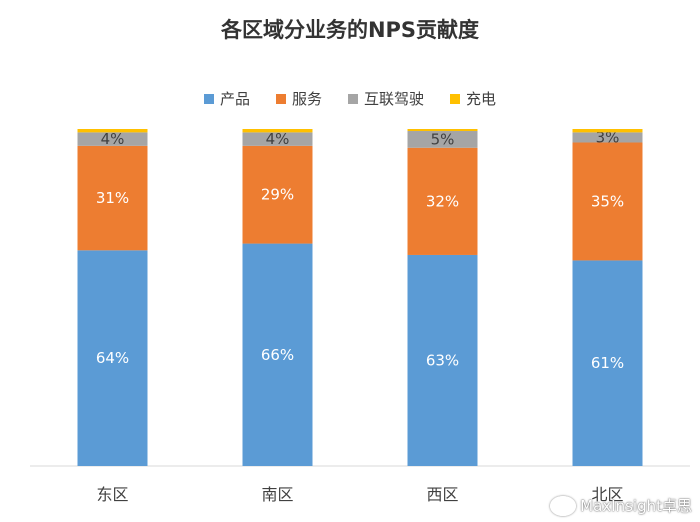 This screenshot has width=700, height=522. I want to click on bar-west-connected-driving, so click(442, 139).